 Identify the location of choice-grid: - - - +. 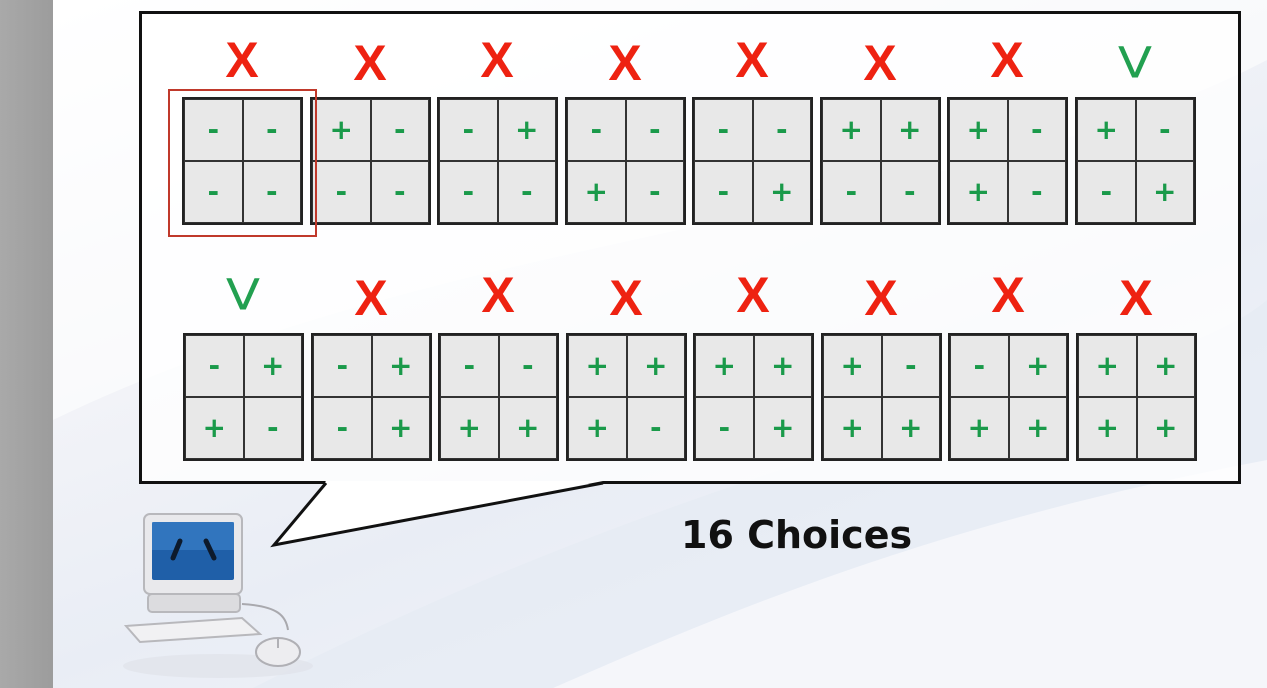
(752, 161).